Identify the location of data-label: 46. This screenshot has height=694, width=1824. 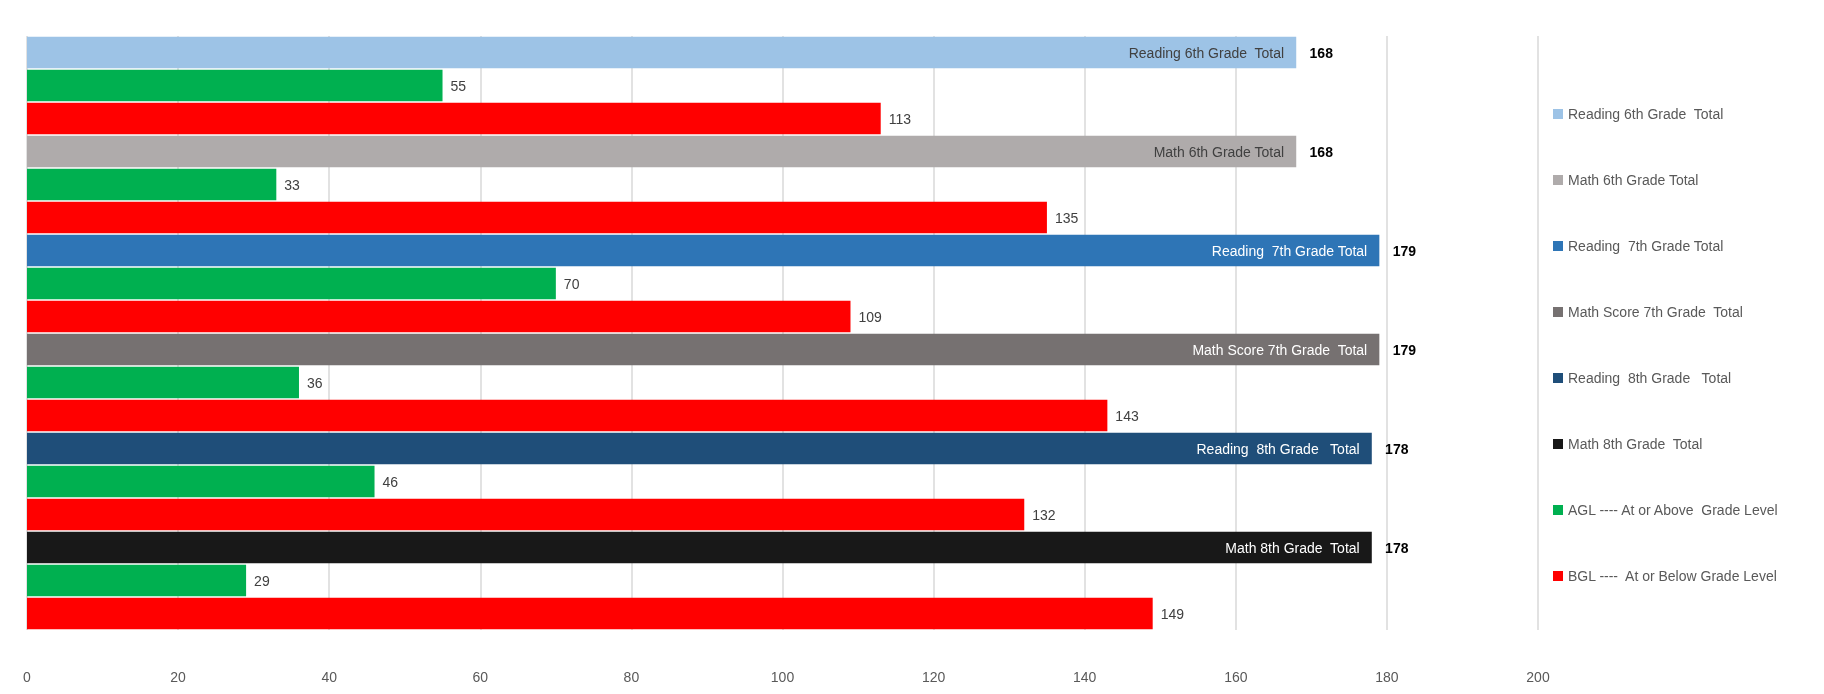
(390, 481).